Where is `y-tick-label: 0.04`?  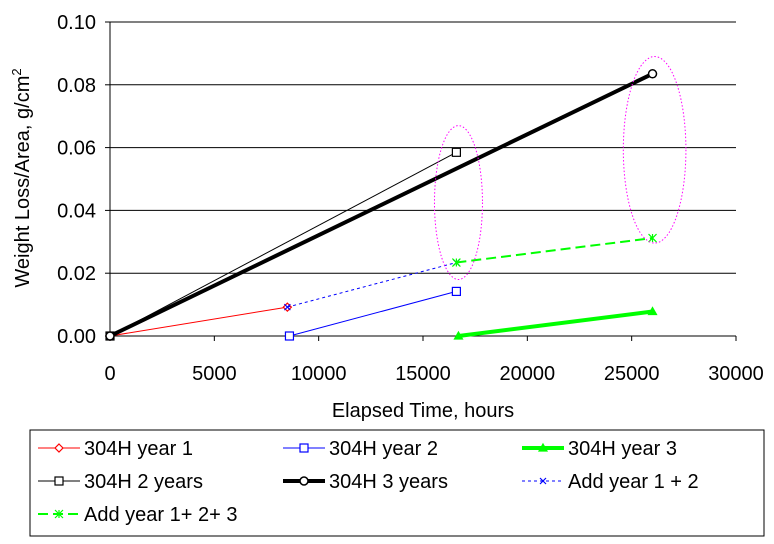 y-tick-label: 0.04 is located at coordinates (76, 211).